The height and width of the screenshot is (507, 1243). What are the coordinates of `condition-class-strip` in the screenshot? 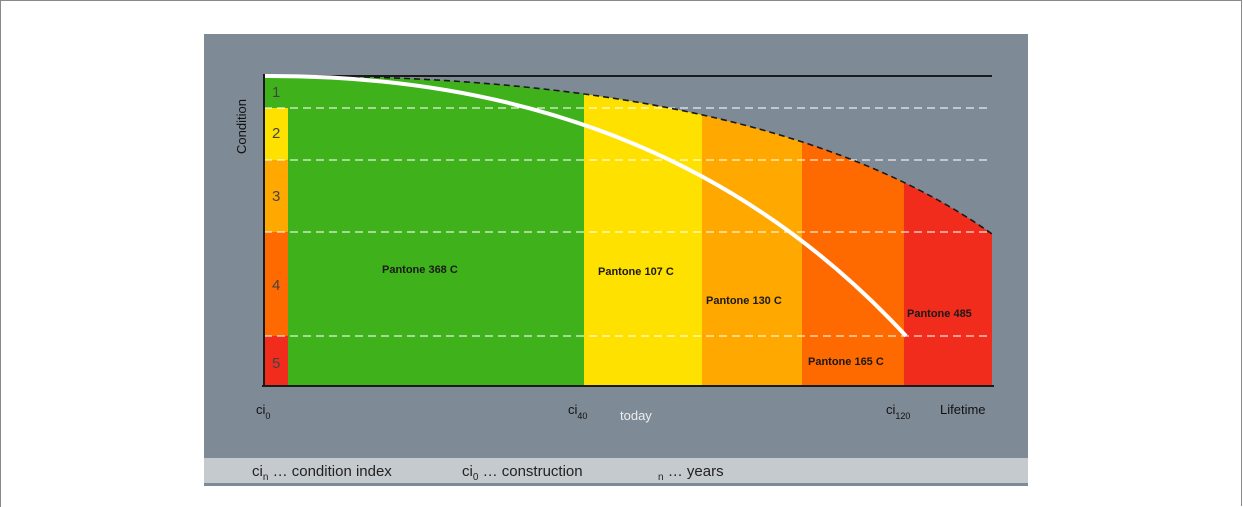 It's located at (276, 231).